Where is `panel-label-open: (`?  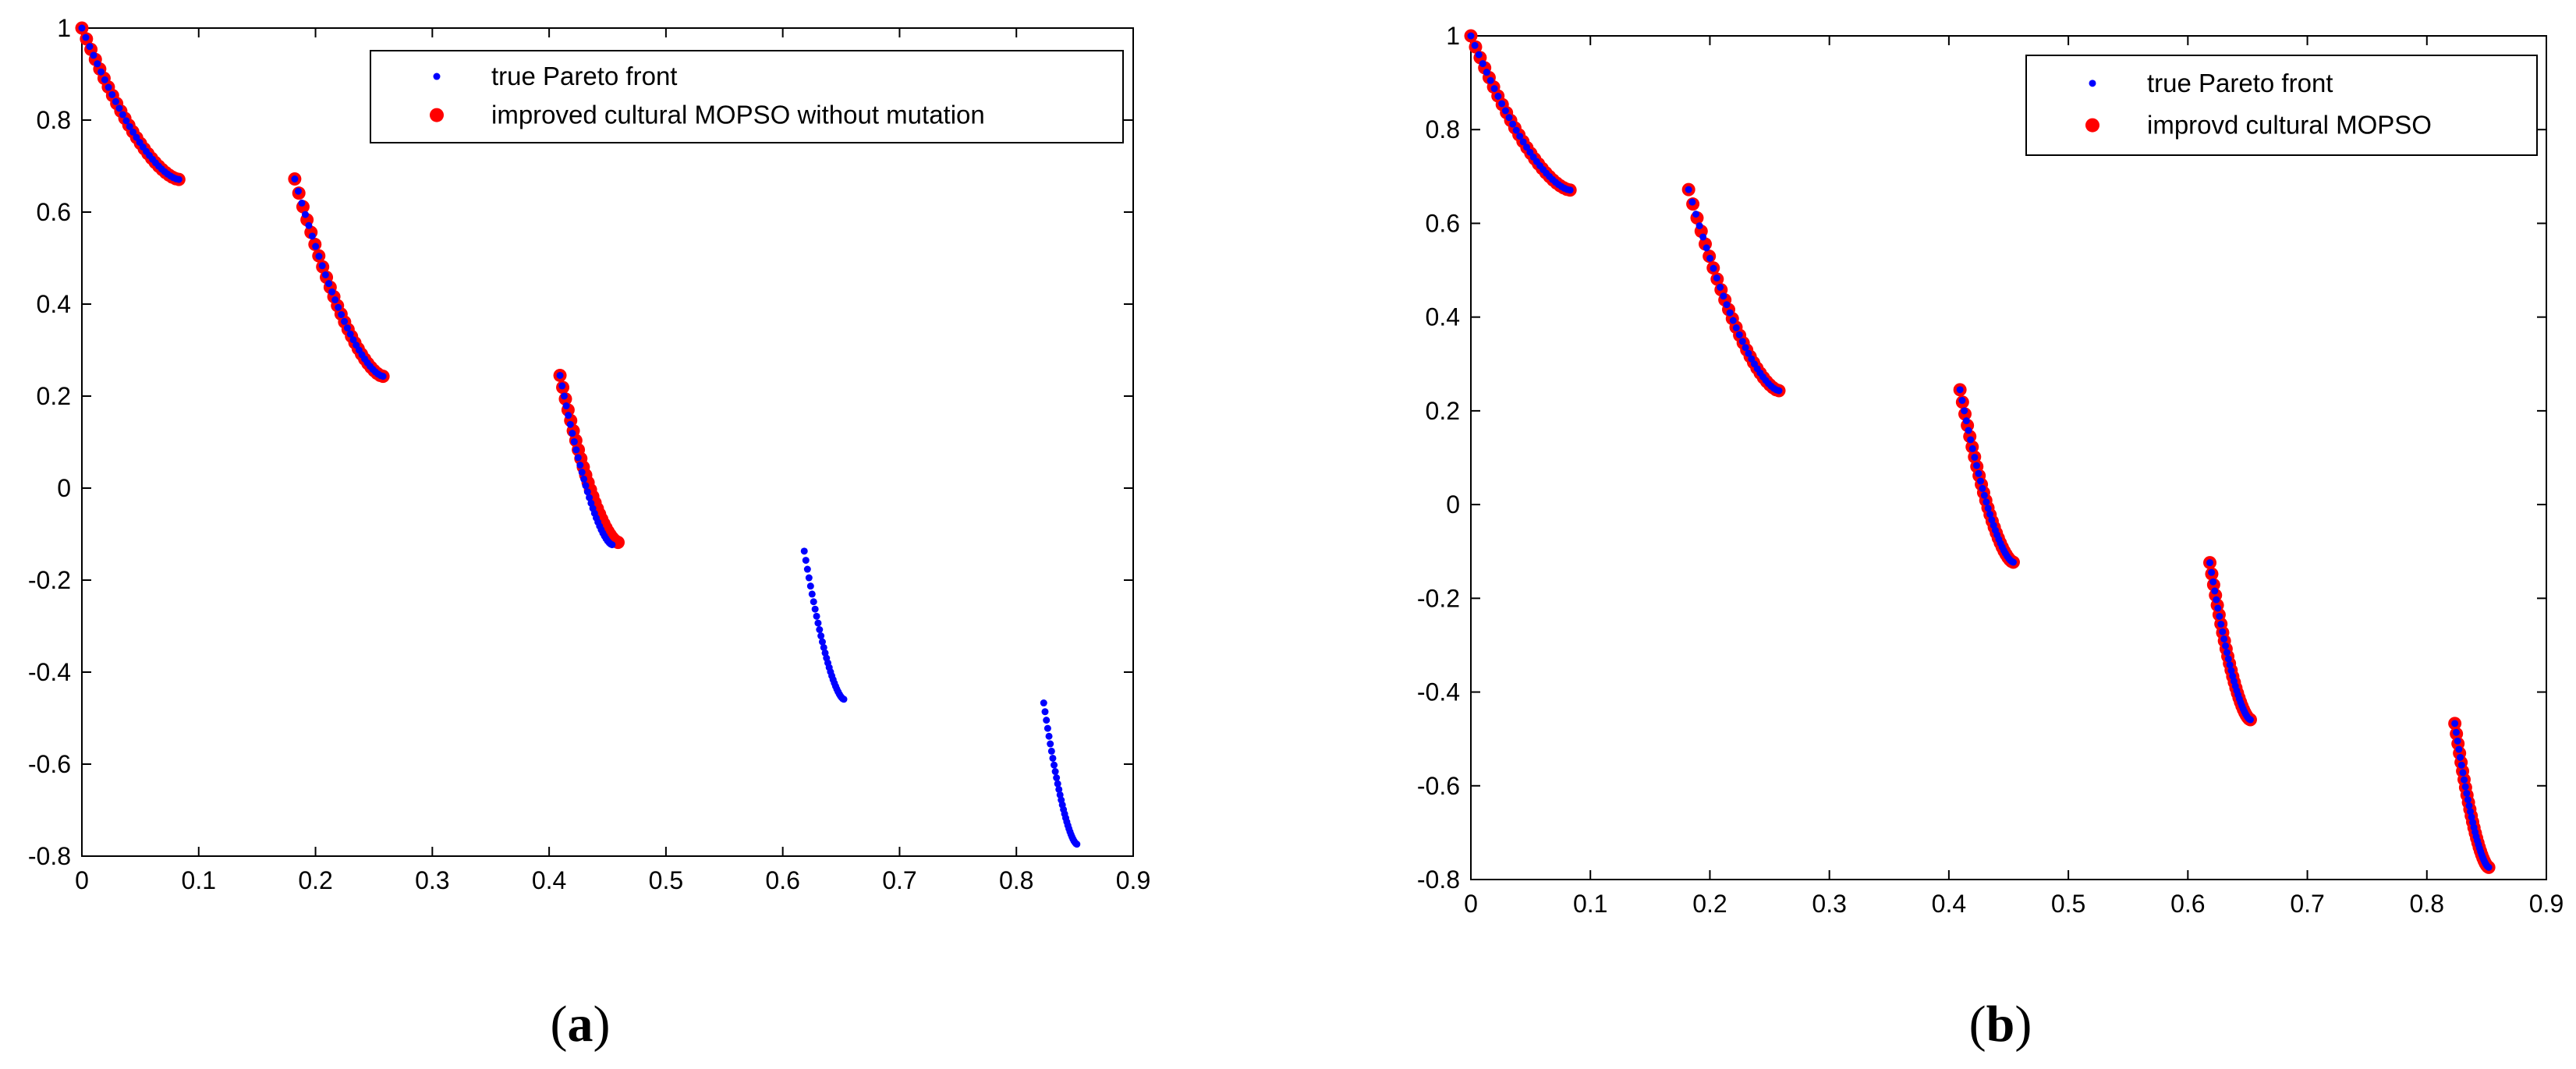
panel-label-open: ( is located at coordinates (1977, 1024).